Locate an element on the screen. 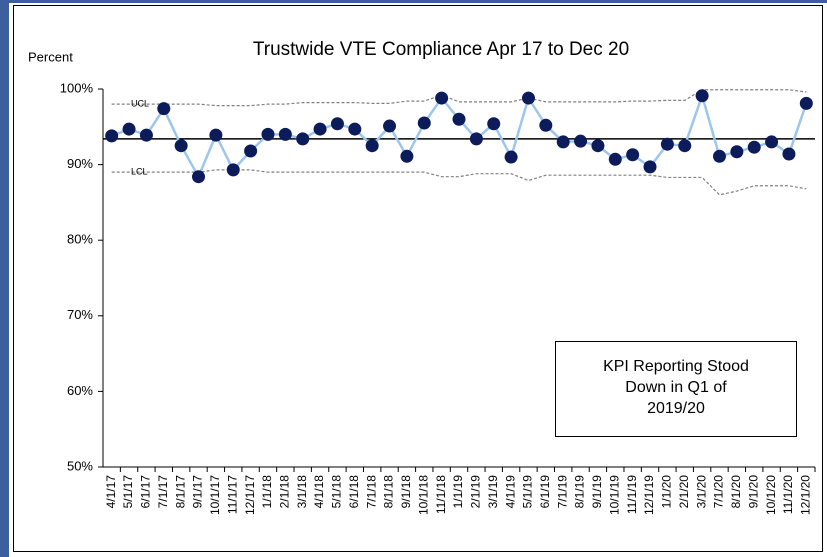  x-tick-label: 6/1/18 is located at coordinates (354, 492).